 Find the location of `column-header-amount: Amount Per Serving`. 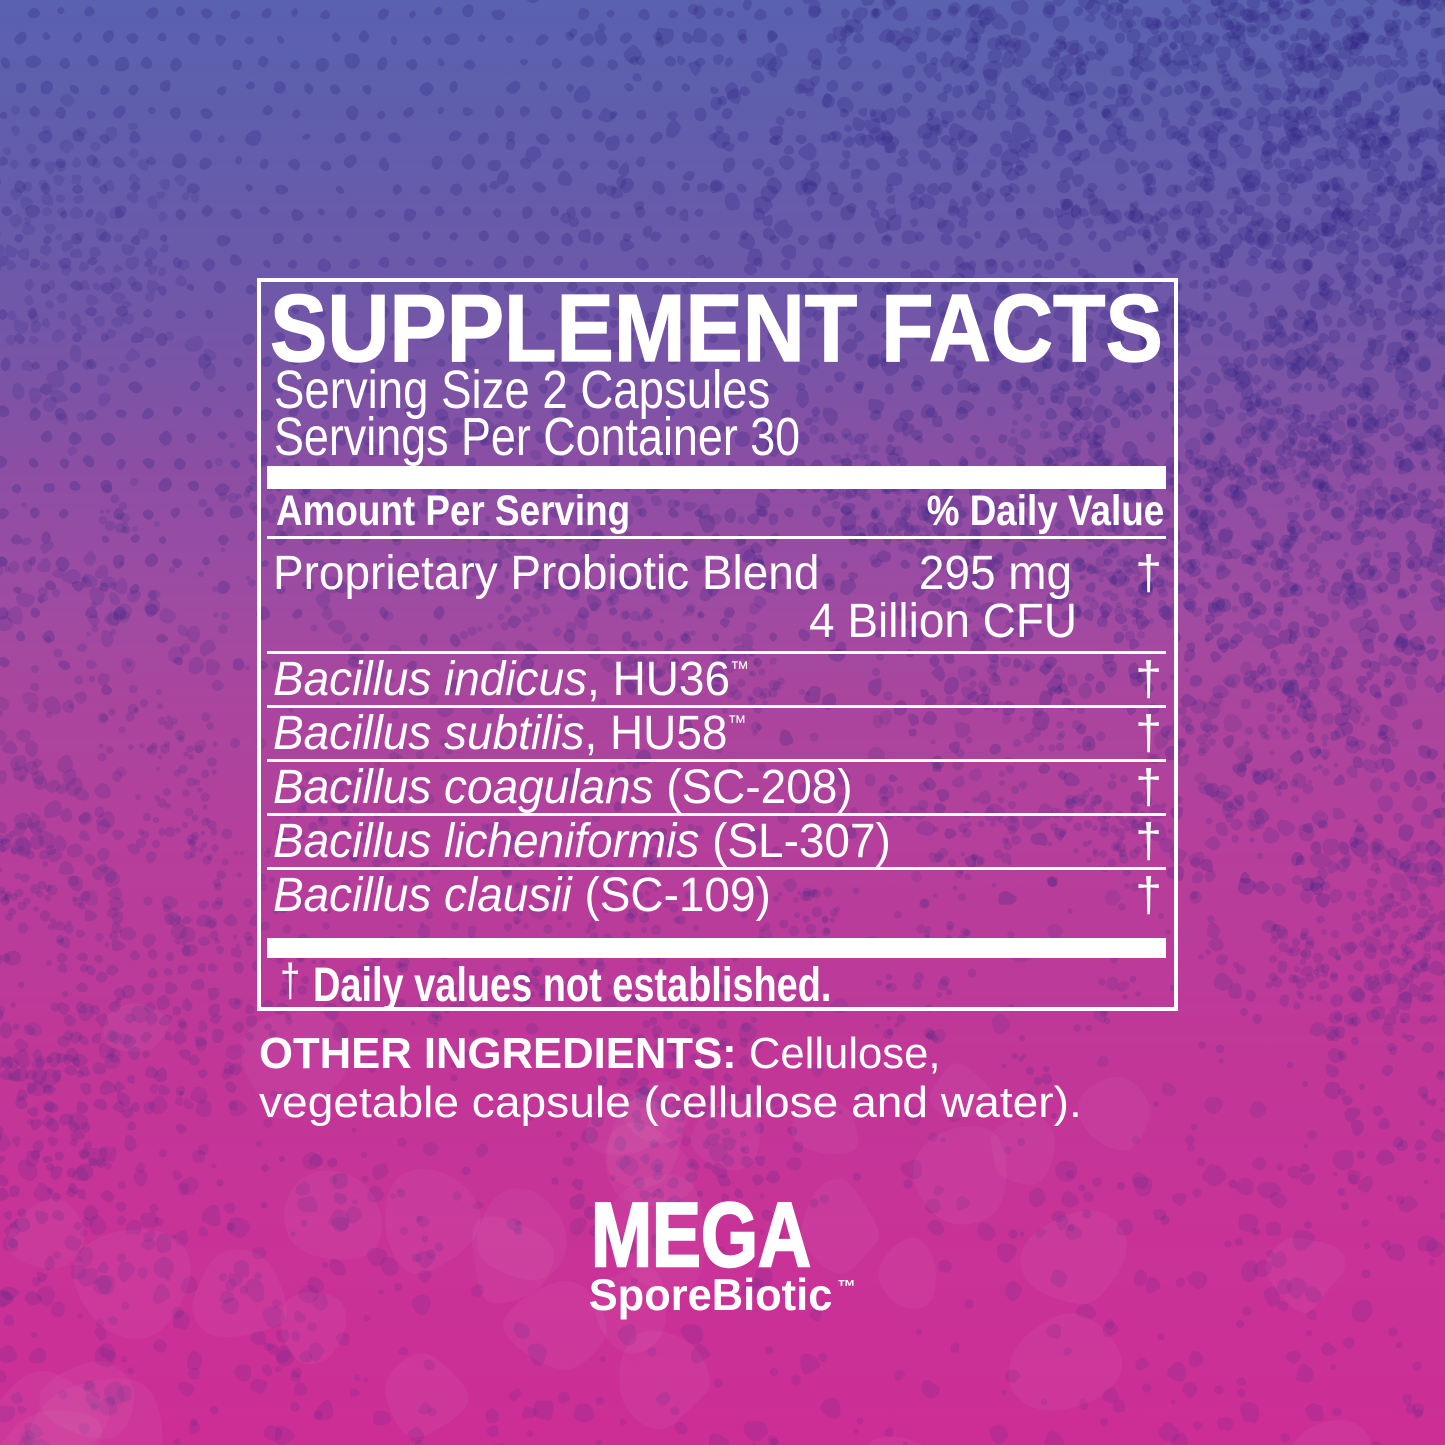

column-header-amount: Amount Per Serving is located at coordinates (453, 511).